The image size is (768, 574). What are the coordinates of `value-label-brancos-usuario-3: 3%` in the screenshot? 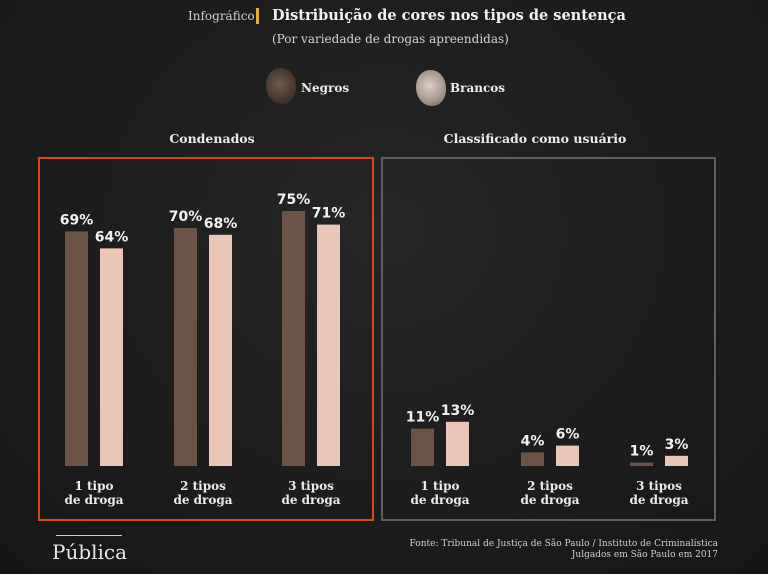 It's located at (677, 445).